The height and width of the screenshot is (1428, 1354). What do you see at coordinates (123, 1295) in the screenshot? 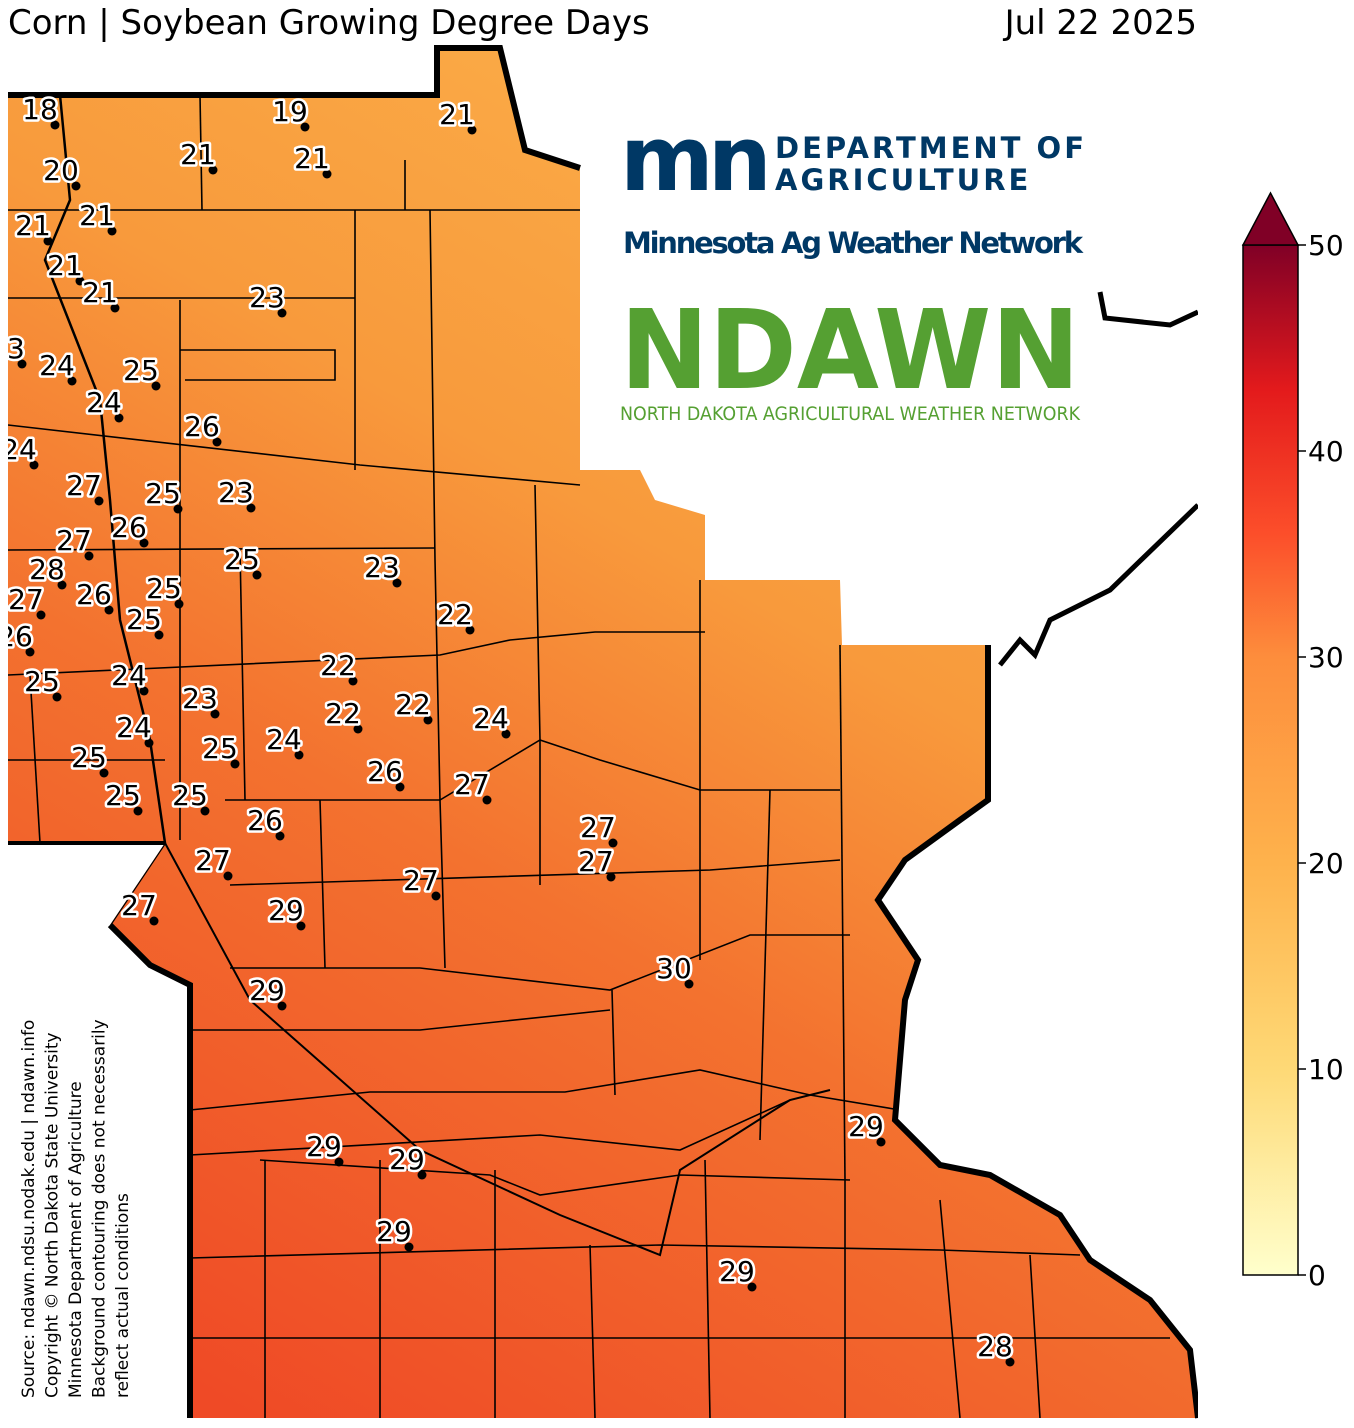
I see `credit-line: reflect actual conditions` at bounding box center [123, 1295].